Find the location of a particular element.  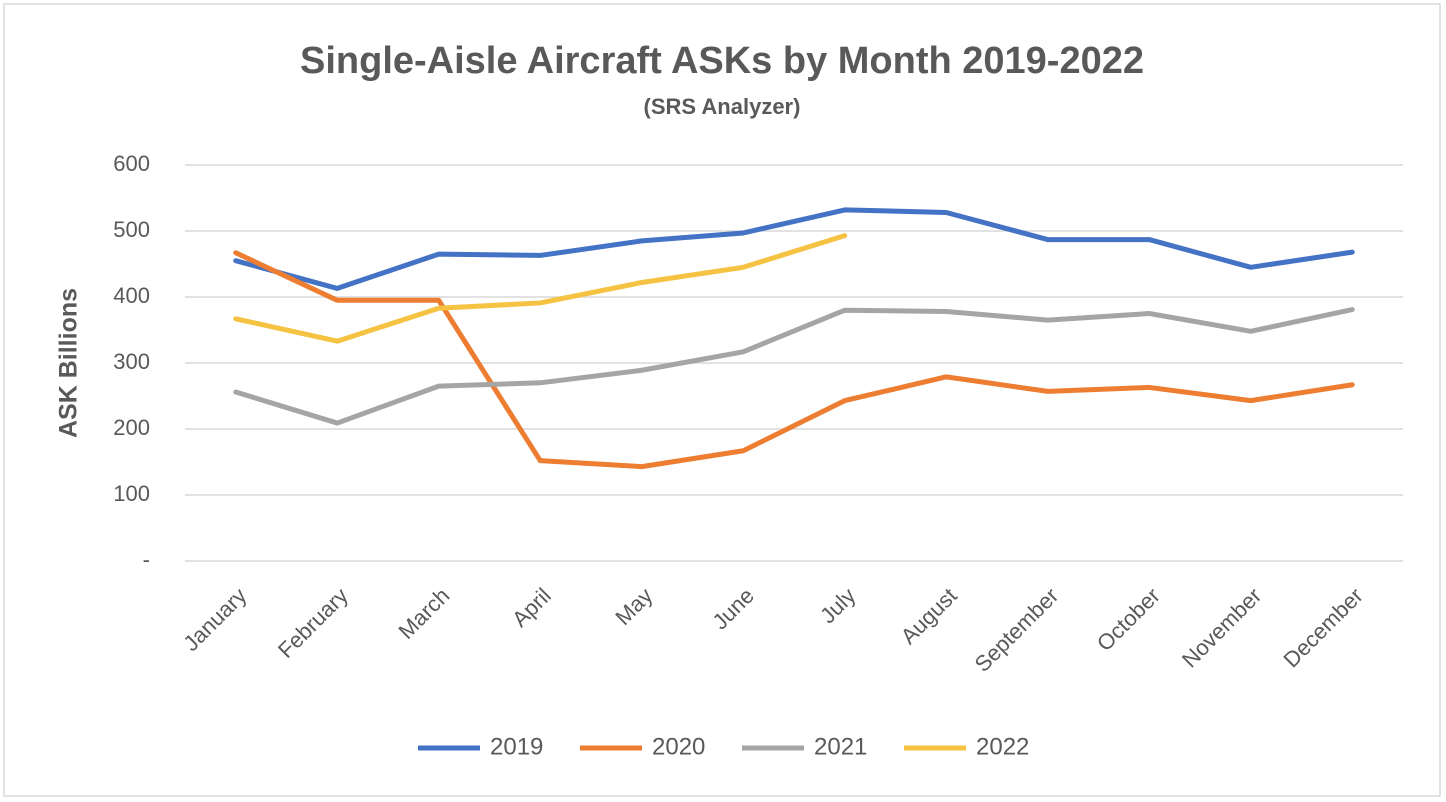

y-tick-label: 600 is located at coordinates (131, 163).